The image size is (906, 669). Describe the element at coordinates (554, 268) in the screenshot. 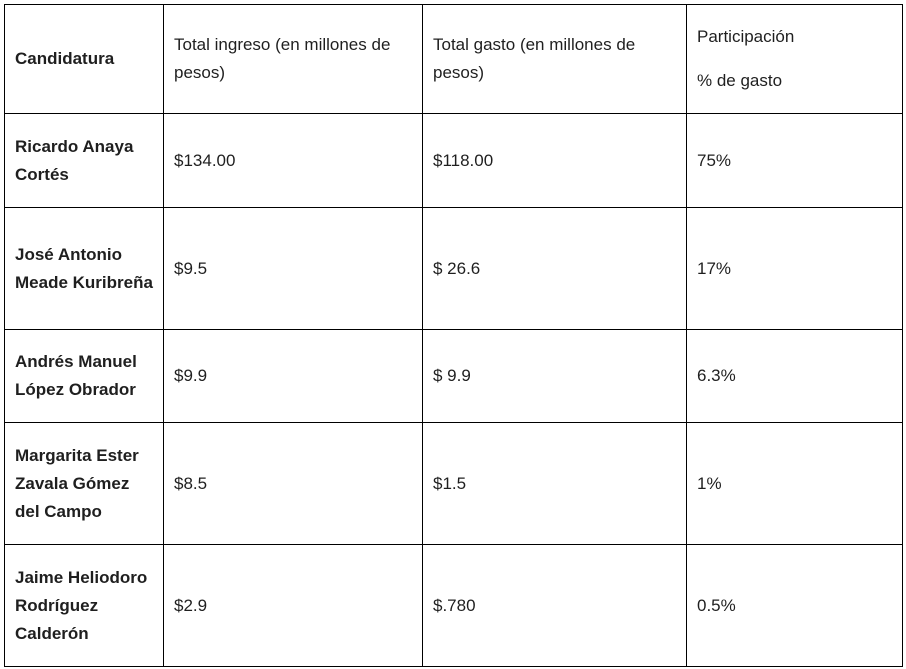

I see `cell-gasto: $ 26.6` at that location.